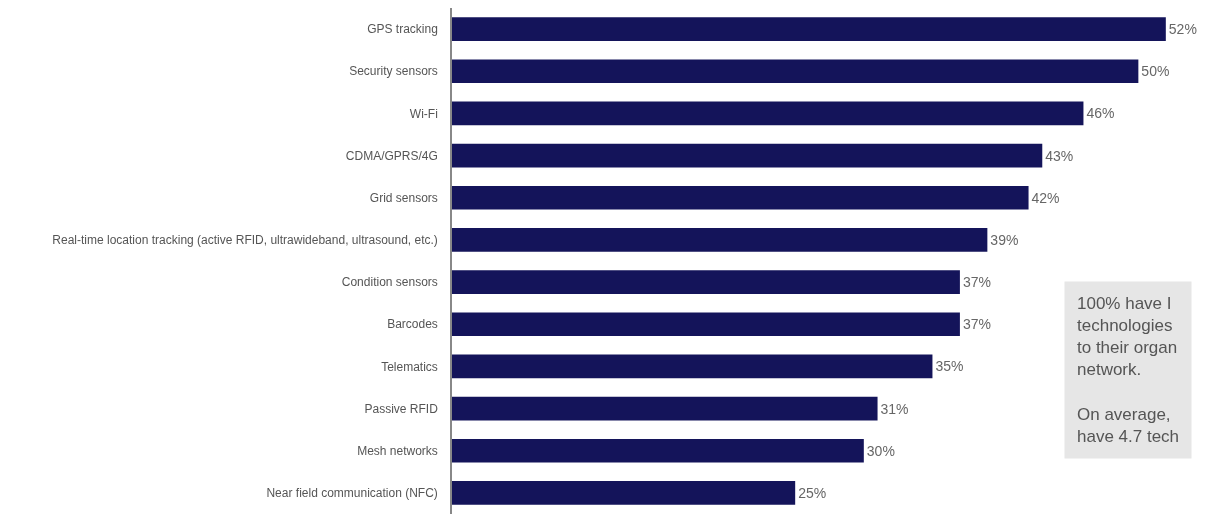  I want to click on y-tick-label: Near field communication (NFC), so click(352, 493).